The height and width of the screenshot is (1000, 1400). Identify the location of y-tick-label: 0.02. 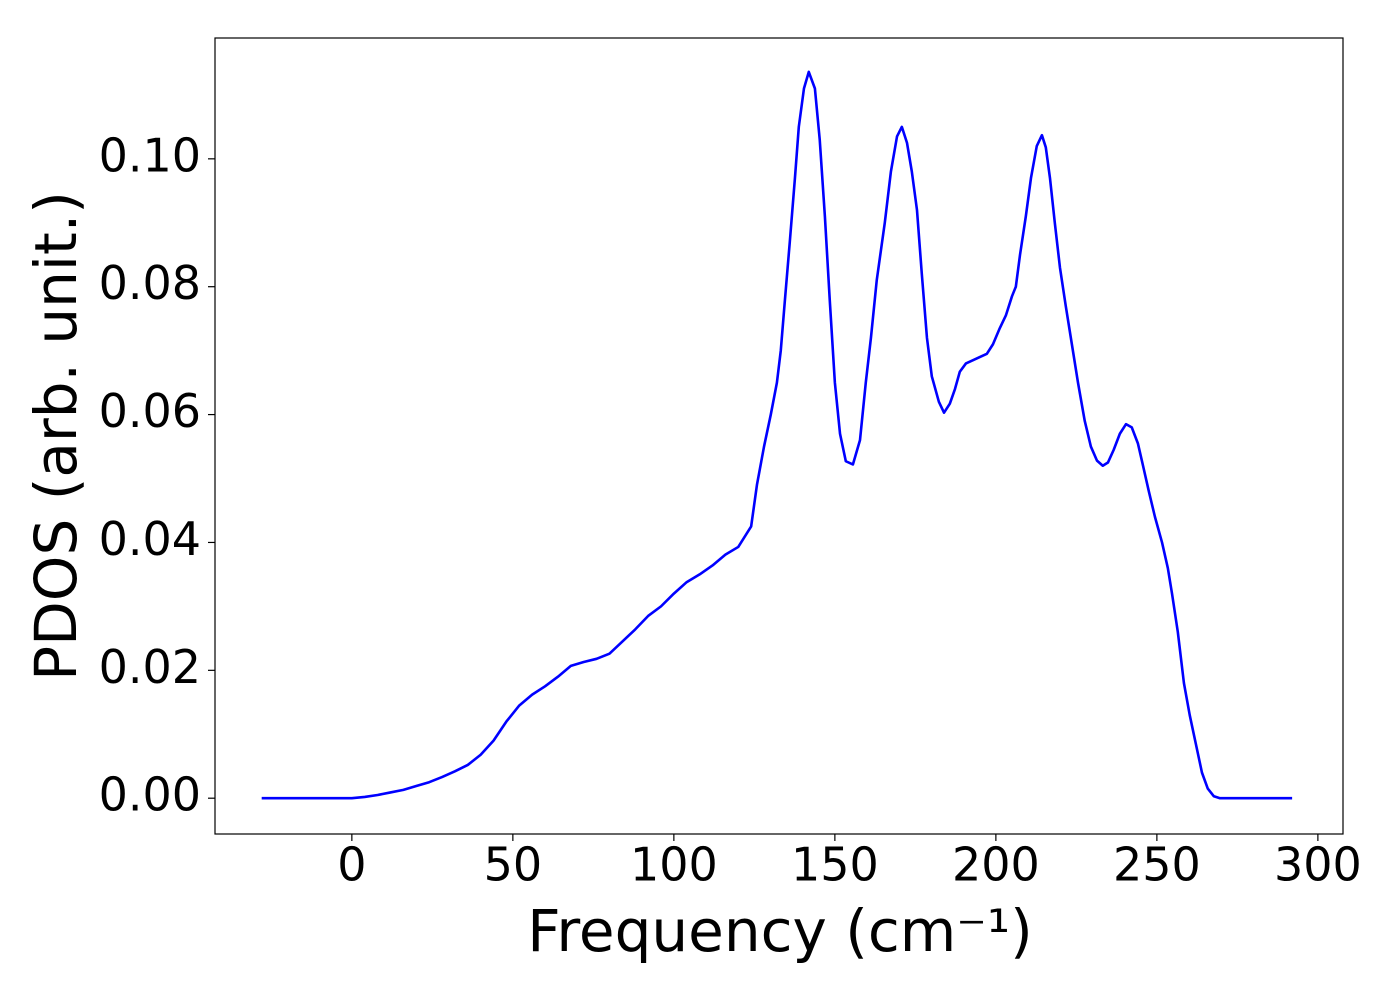
(150, 667).